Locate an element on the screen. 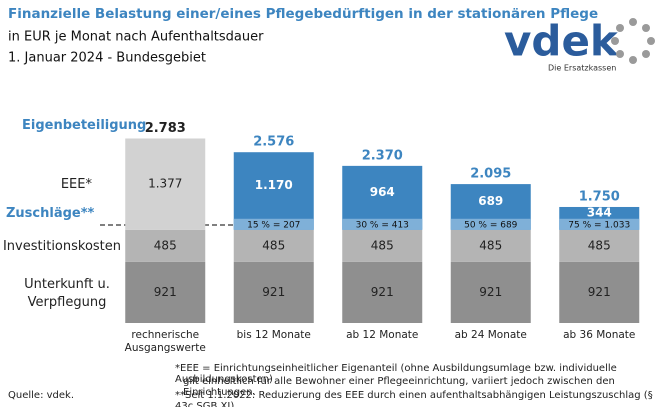 This screenshot has height=407, width=660. logo-tagline: Die Ersatzkassen is located at coordinates (582, 68).